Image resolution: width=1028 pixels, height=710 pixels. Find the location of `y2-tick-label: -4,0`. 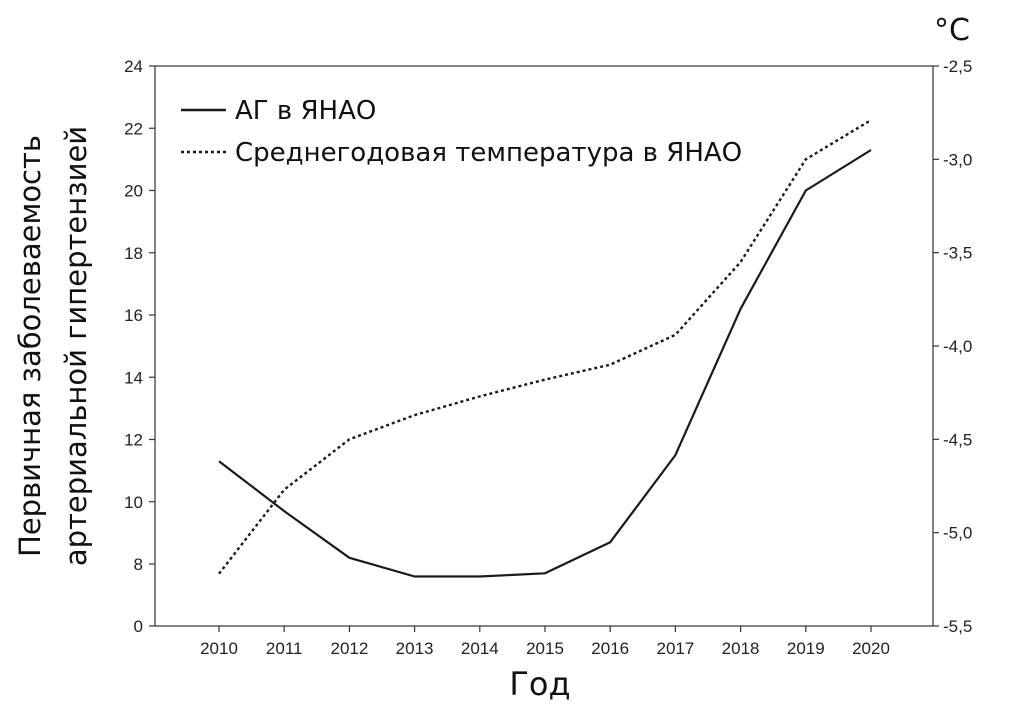

y2-tick-label: -4,0 is located at coordinates (957, 346).